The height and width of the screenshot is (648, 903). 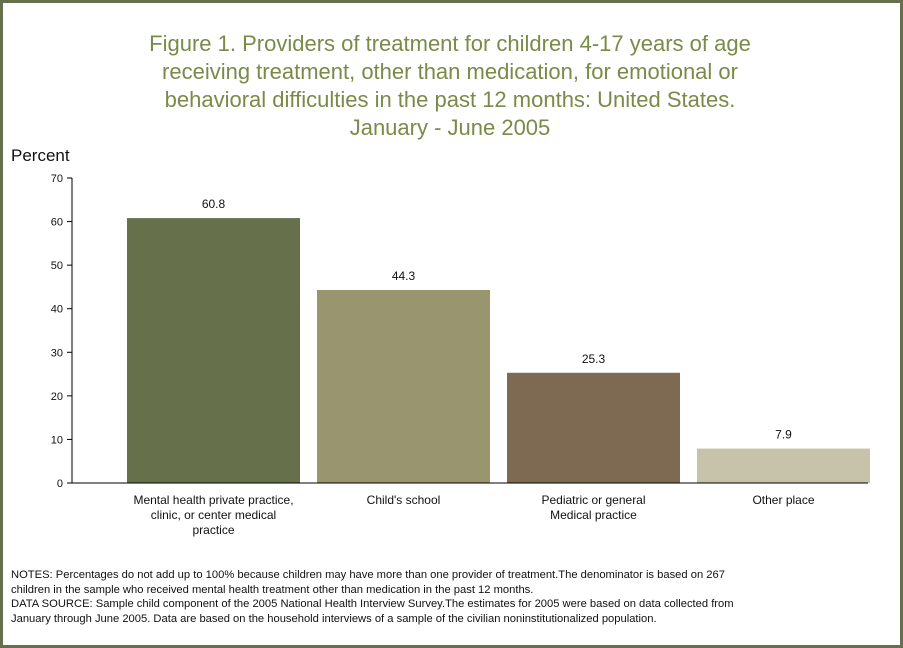 I want to click on y-tick-label: 40, so click(x=57, y=310).